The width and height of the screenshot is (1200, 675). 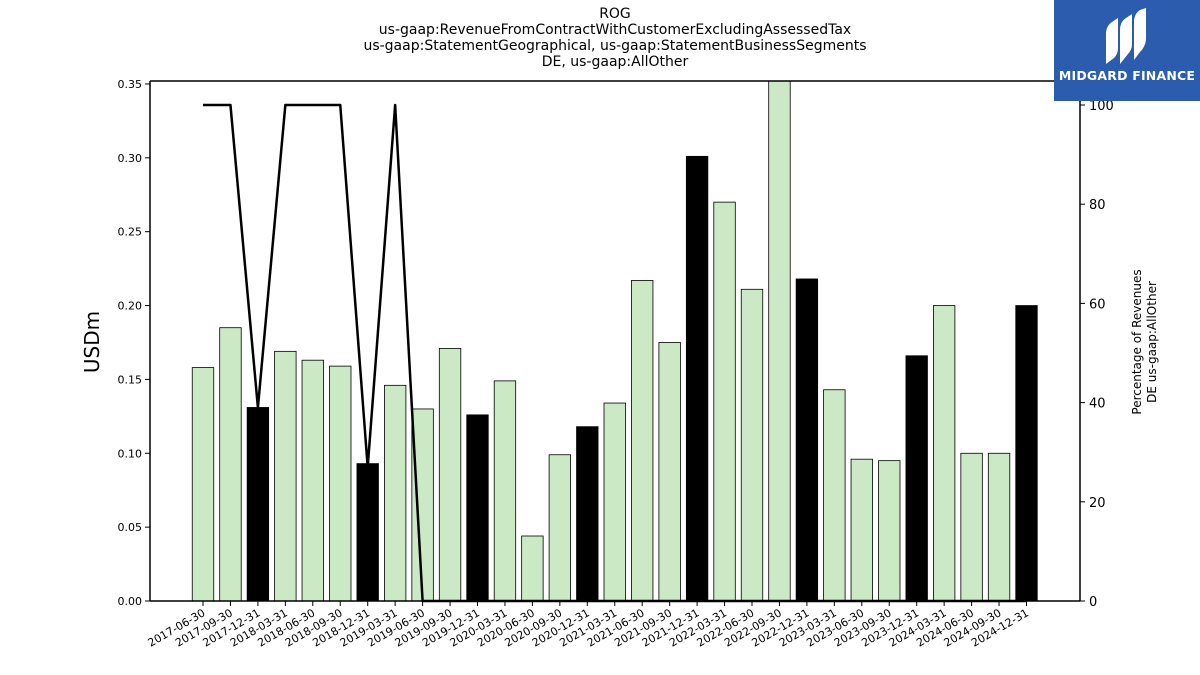 I want to click on y-tick-label: 0.15, so click(x=130, y=379).